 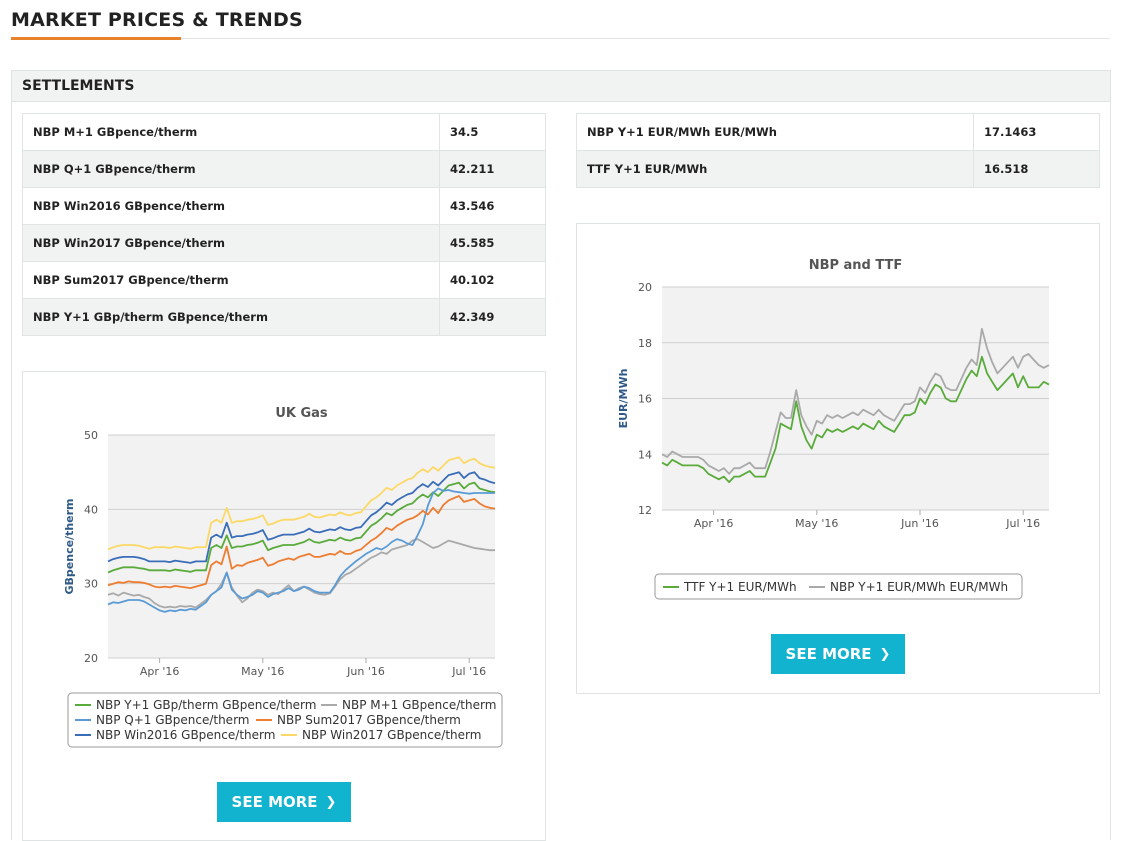 What do you see at coordinates (492, 169) in the screenshot?
I see `row-value: 42.211` at bounding box center [492, 169].